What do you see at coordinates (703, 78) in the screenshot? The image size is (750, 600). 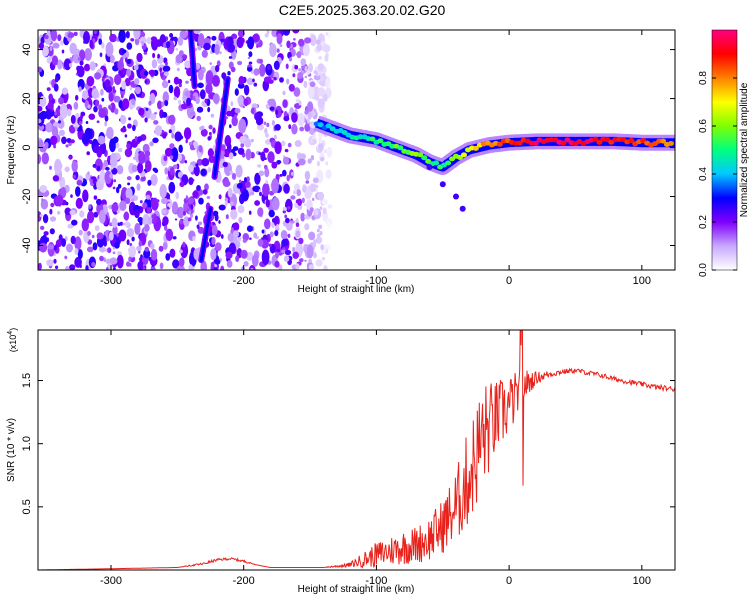 I see `colorbar-tick-label: 0.8` at bounding box center [703, 78].